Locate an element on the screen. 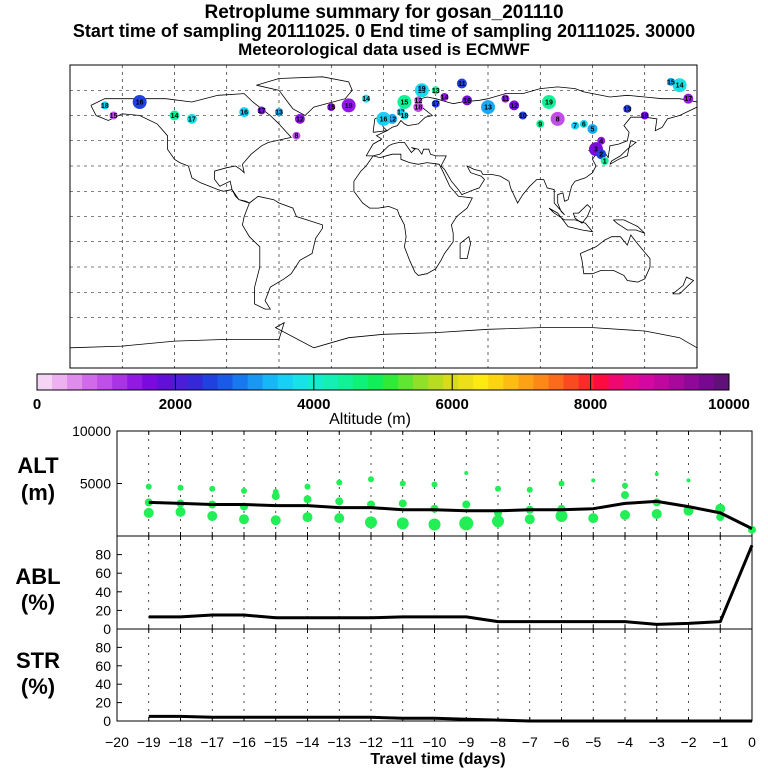 Image resolution: width=768 pixels, height=768 pixels. y-tick-label: 40 is located at coordinates (103, 684).